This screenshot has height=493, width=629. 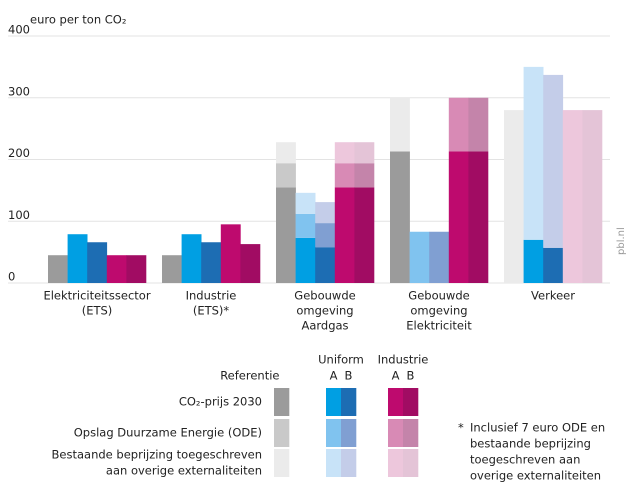 What do you see at coordinates (537, 428) in the screenshot?
I see `footnote: Inclusief 7 euro ODE en` at bounding box center [537, 428].